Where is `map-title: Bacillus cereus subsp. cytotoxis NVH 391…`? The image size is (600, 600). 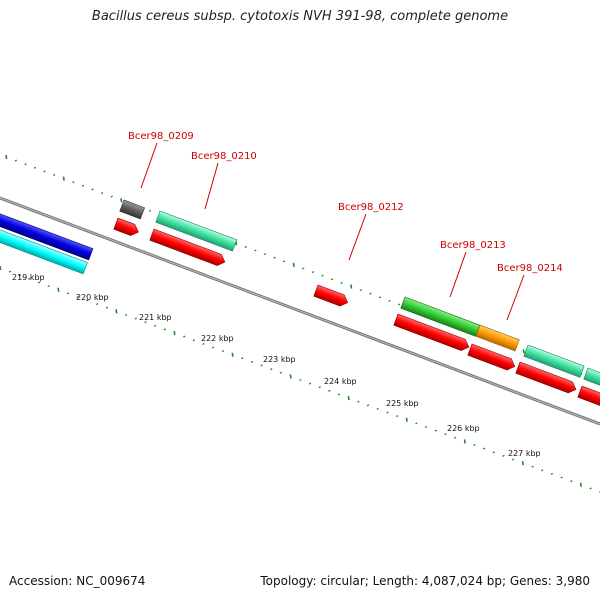 map-title: Bacillus cereus subsp. cytotoxis NVH 391… is located at coordinates (300, 16).